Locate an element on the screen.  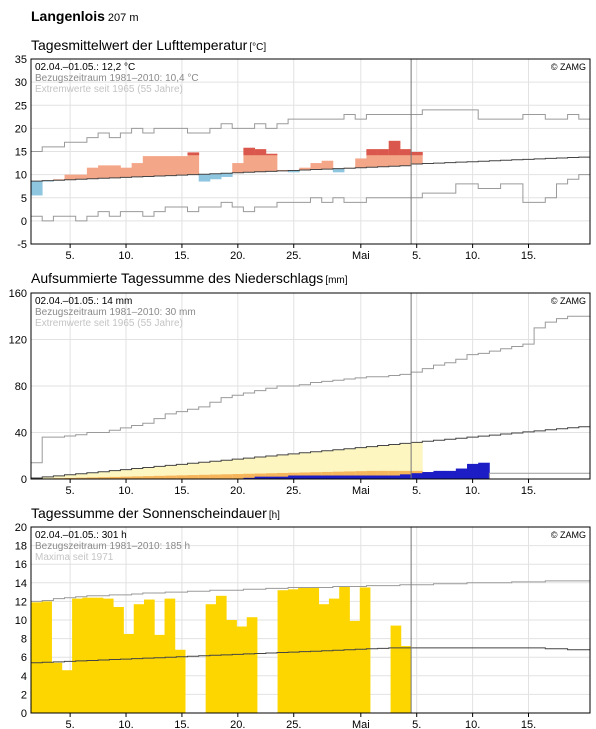
station-name: Langenlois is located at coordinates (68, 16).